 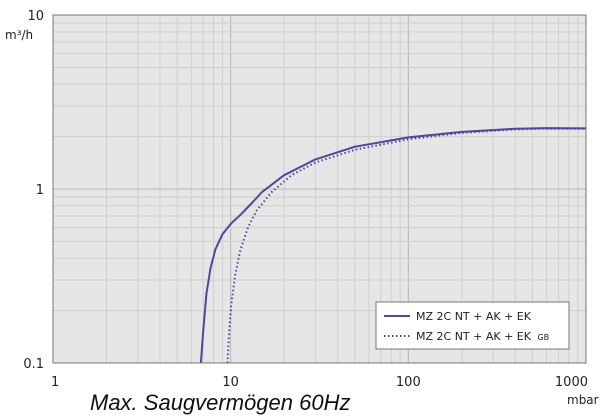 What do you see at coordinates (230, 382) in the screenshot?
I see `x-tick-label: 10` at bounding box center [230, 382].